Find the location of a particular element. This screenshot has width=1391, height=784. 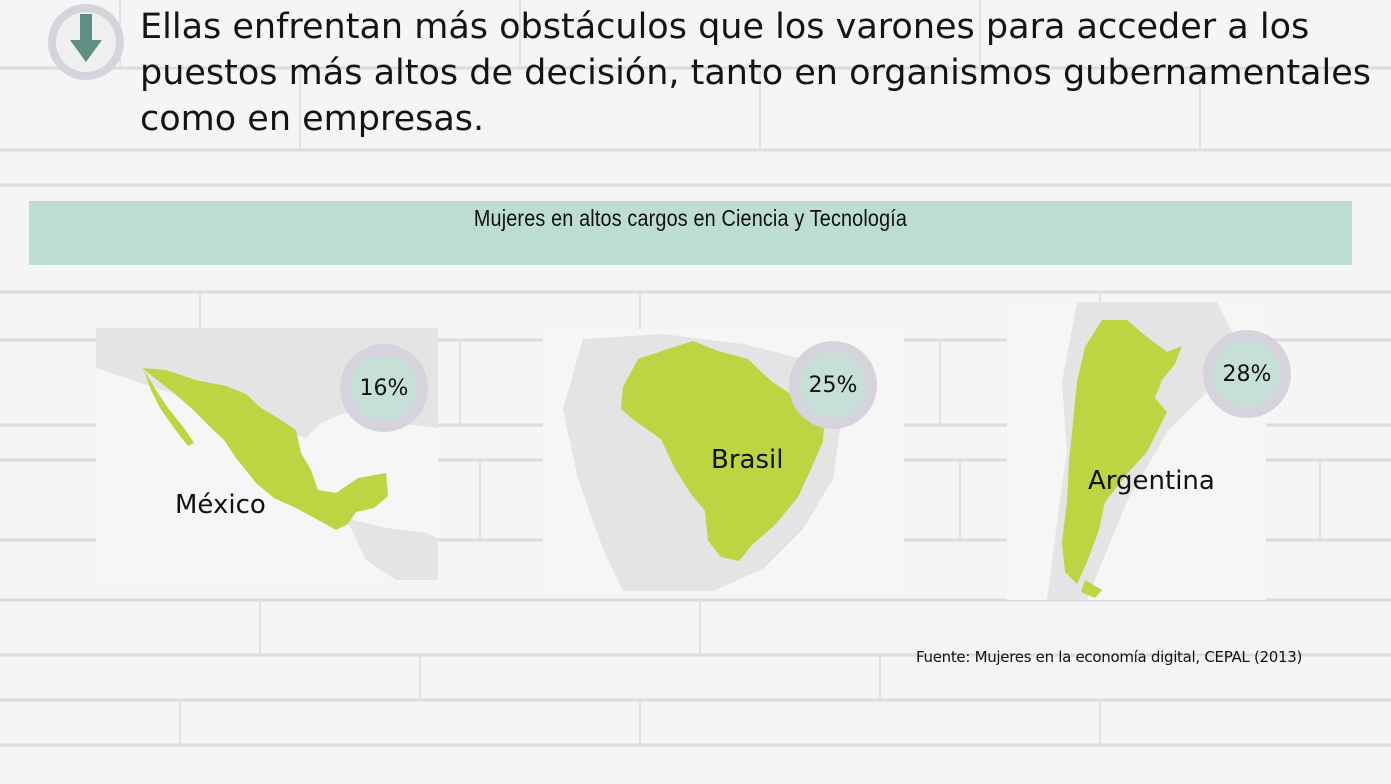

country-label-mexico: México is located at coordinates (220, 505).